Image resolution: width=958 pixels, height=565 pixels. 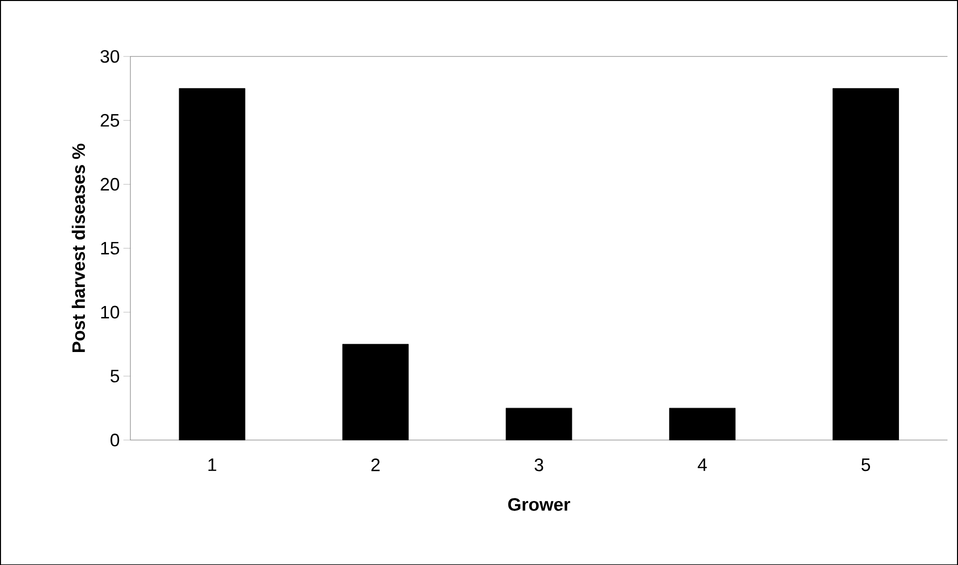 I want to click on y-tick-label: 25, so click(x=110, y=120).